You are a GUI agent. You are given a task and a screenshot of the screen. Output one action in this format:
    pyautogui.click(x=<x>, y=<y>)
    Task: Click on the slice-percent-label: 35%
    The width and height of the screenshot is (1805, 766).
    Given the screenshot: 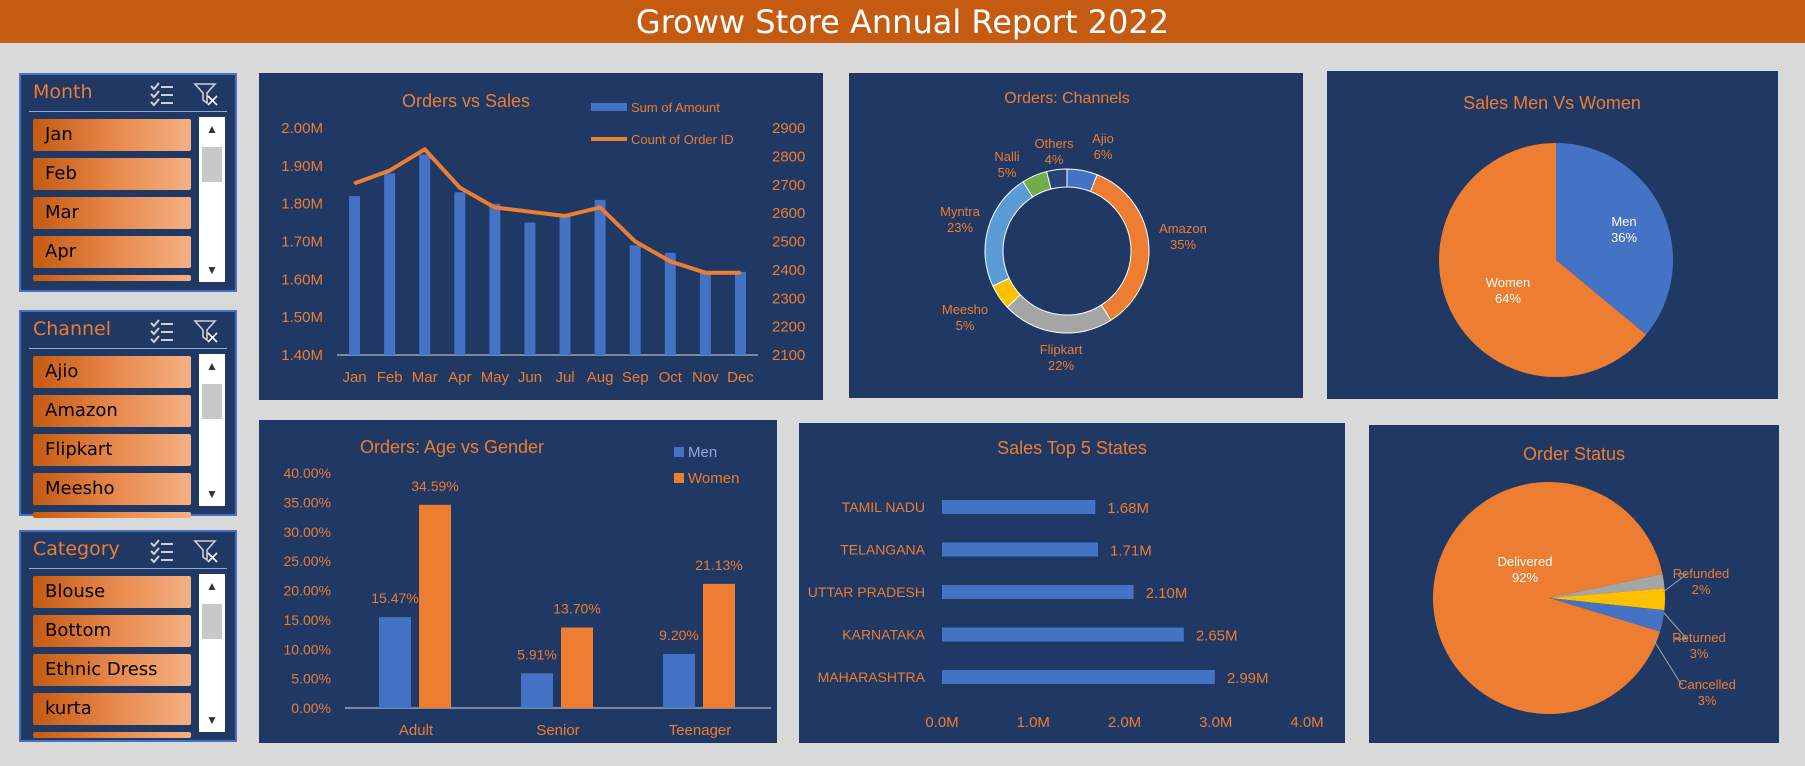 What is the action you would take?
    pyautogui.click(x=1183, y=244)
    